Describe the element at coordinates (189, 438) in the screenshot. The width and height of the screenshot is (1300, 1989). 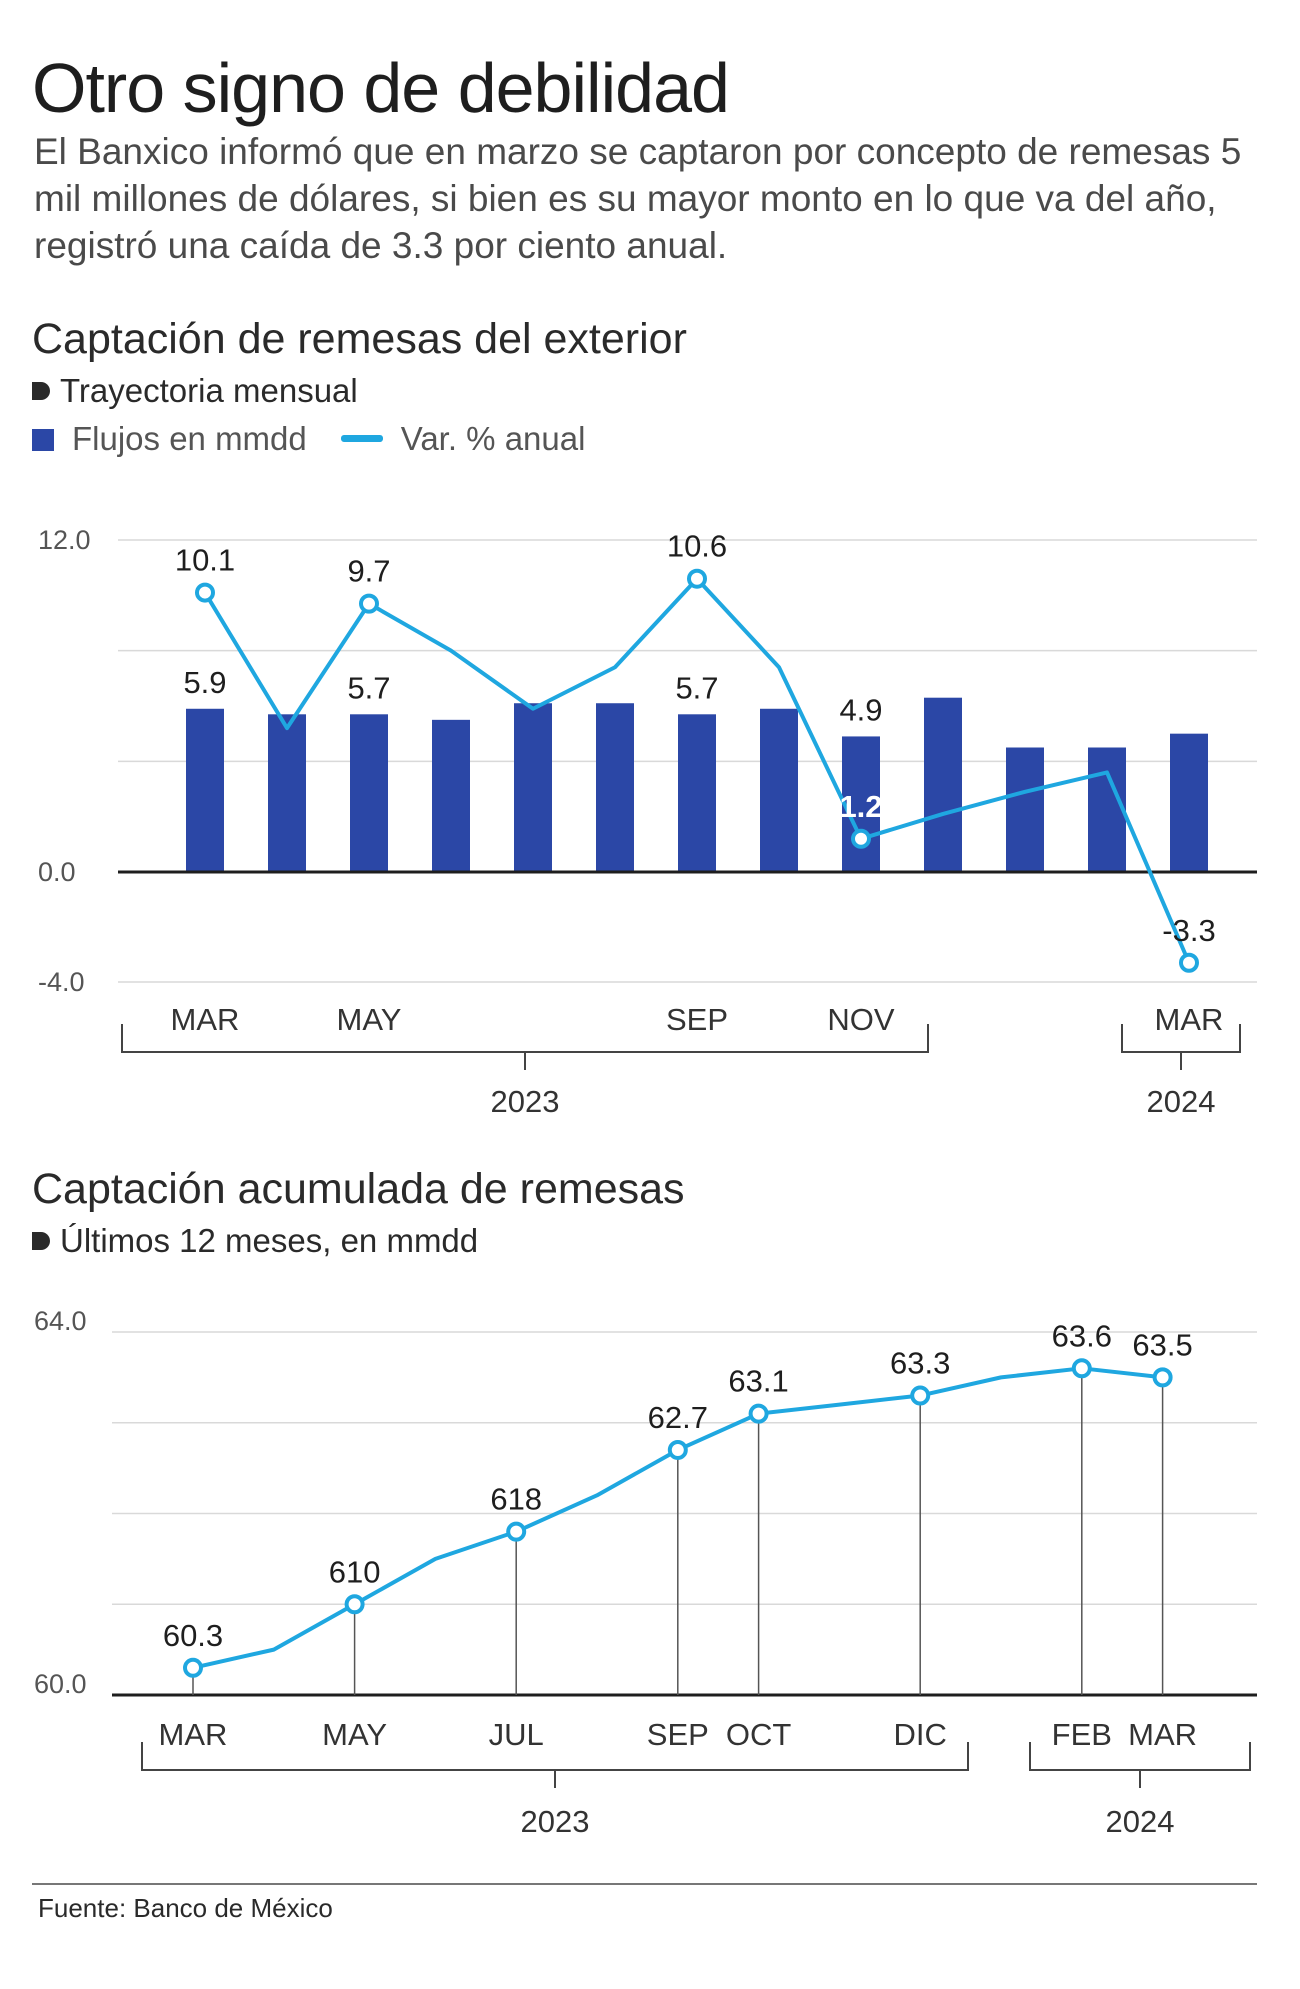
I see `legend-bars-label: Flujos en mmdd` at that location.